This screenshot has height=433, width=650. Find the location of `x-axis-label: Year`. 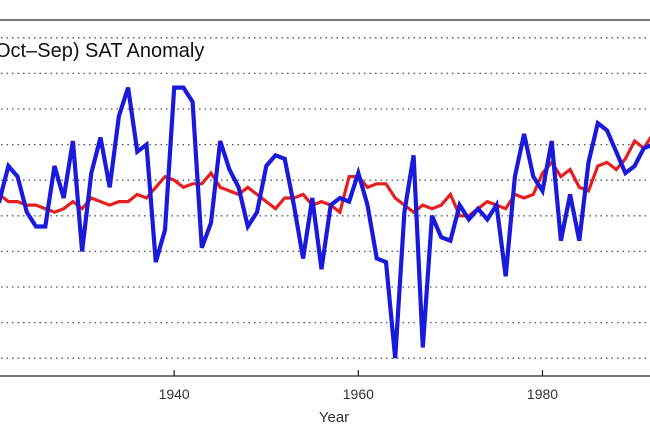

x-axis-label: Year is located at coordinates (334, 417).